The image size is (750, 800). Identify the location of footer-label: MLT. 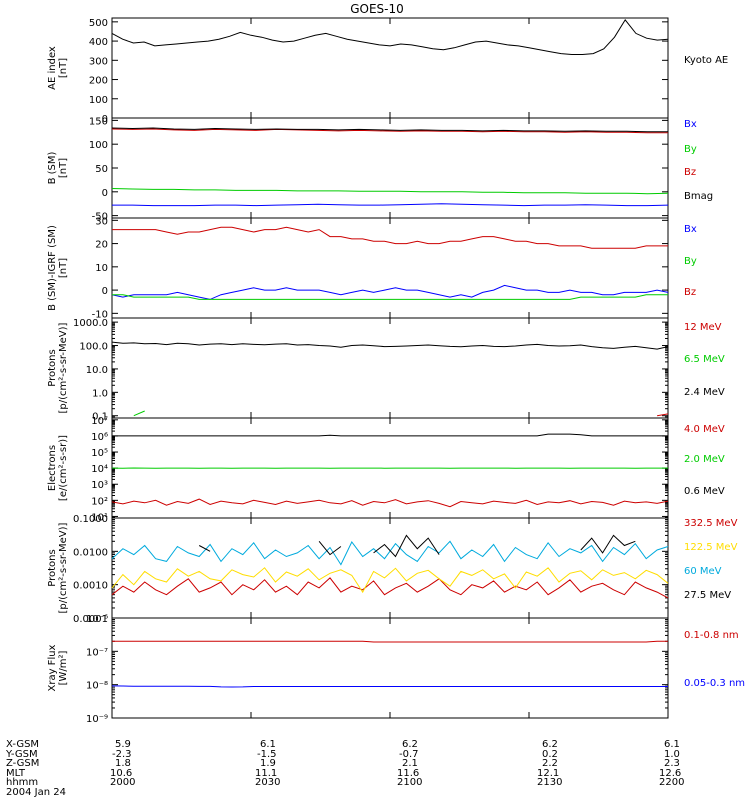
(15, 773).